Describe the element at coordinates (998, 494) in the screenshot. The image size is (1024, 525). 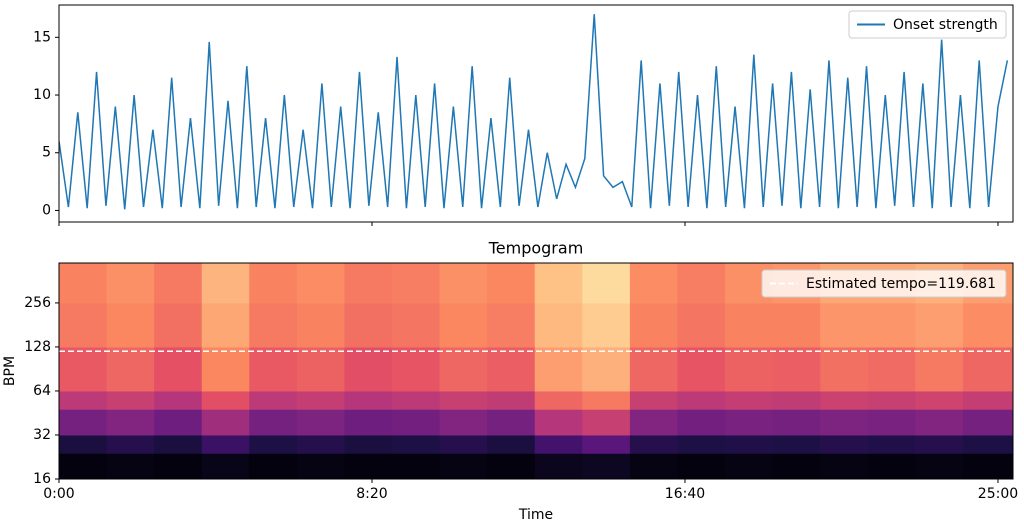
I see `x-tick-label: 25:00` at that location.